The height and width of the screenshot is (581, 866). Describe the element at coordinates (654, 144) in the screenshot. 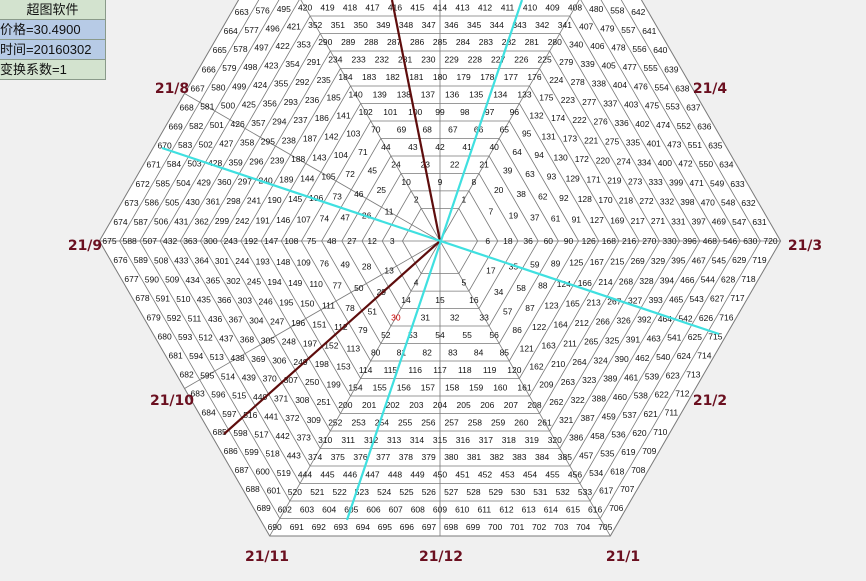

I see `cell-number: 401` at that location.